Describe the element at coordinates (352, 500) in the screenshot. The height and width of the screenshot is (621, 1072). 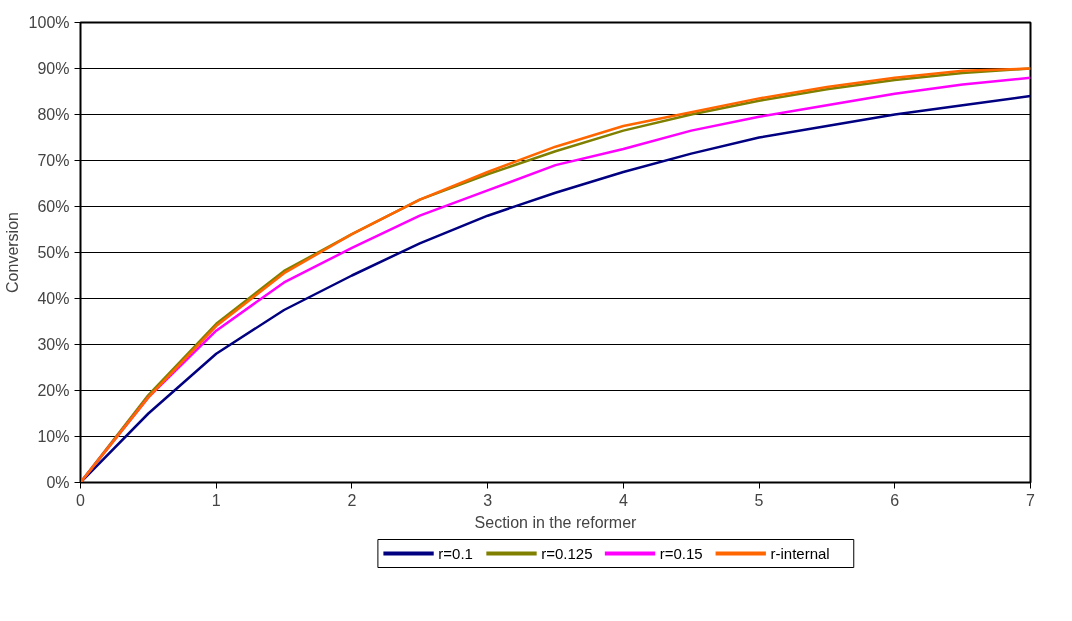
I see `x-tick-label: 2` at that location.